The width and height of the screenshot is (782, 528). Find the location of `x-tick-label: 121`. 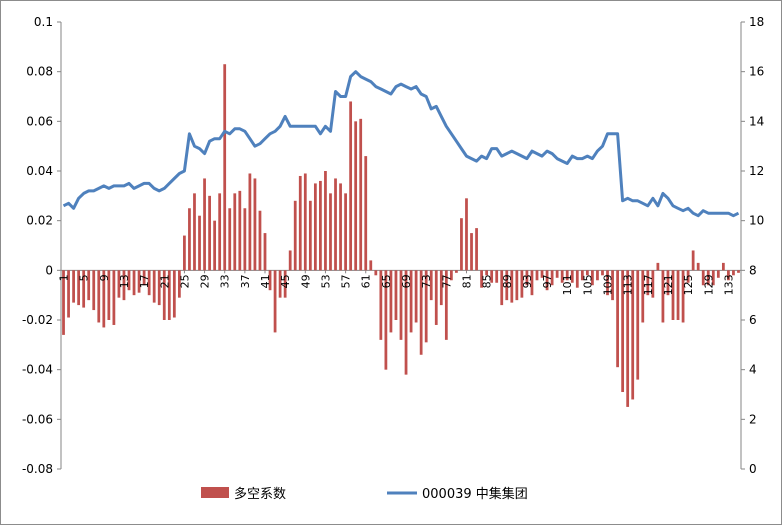

x-tick-label: 121 is located at coordinates (668, 284).